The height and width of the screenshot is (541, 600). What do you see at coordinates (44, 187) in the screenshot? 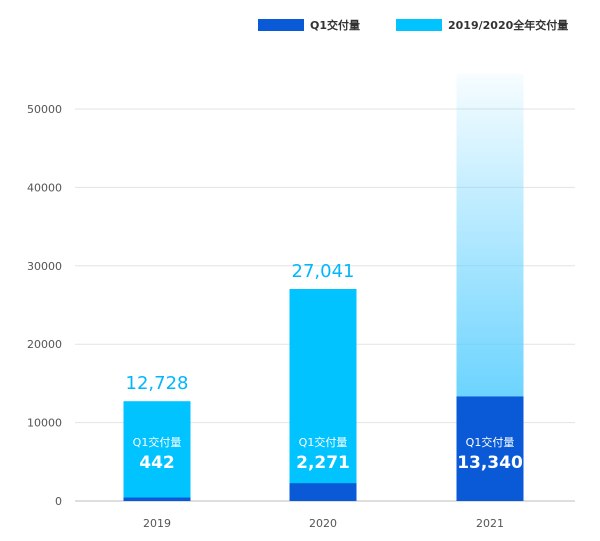
I see `y-tick-label: 40000` at bounding box center [44, 187].